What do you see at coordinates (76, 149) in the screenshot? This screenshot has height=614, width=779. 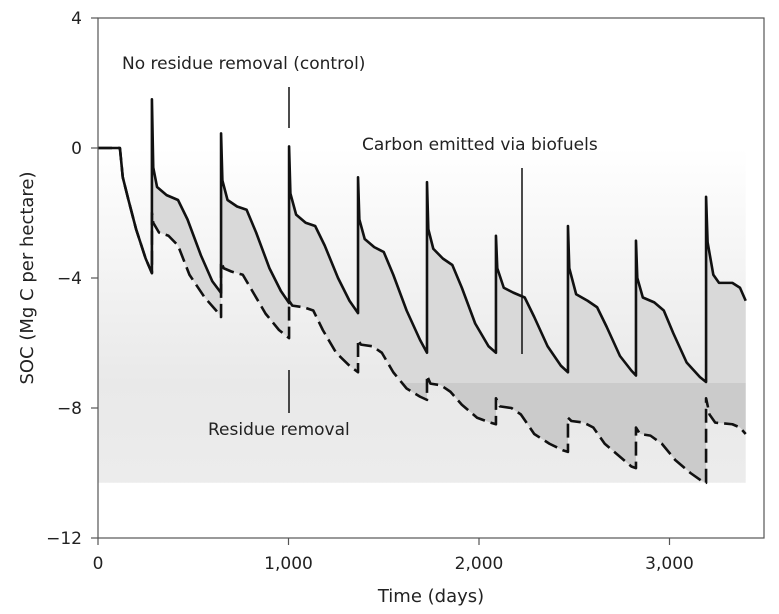 I see `y-tick-label: 0` at bounding box center [76, 149].